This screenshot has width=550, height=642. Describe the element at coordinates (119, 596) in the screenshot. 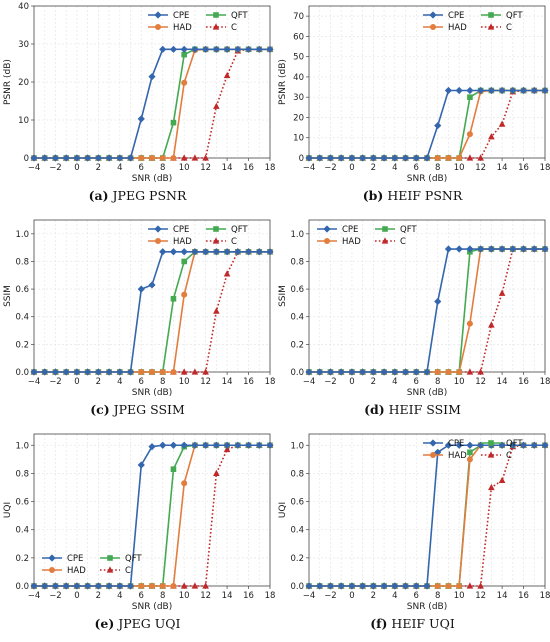

I see `x-tick-label: 4` at that location.